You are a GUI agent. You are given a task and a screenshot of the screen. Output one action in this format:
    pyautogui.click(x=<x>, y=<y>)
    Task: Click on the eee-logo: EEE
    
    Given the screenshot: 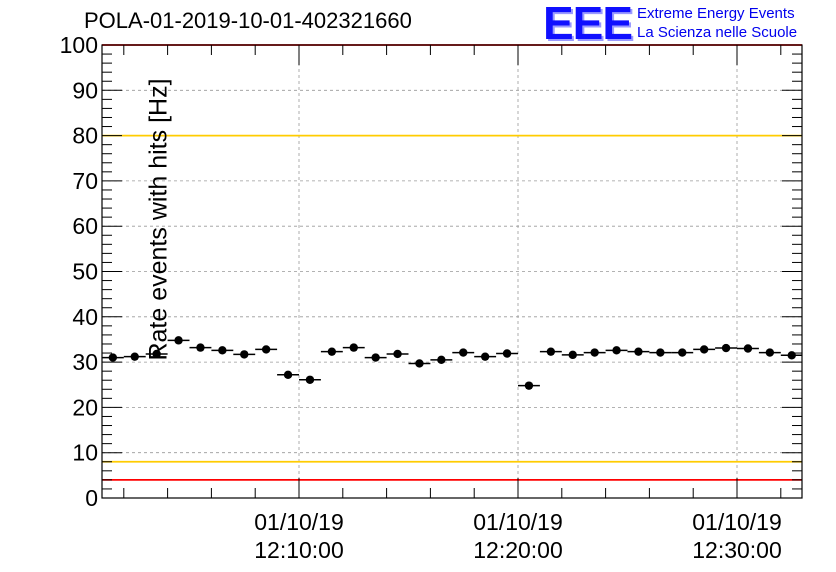 What is the action you would take?
    pyautogui.click(x=588, y=24)
    